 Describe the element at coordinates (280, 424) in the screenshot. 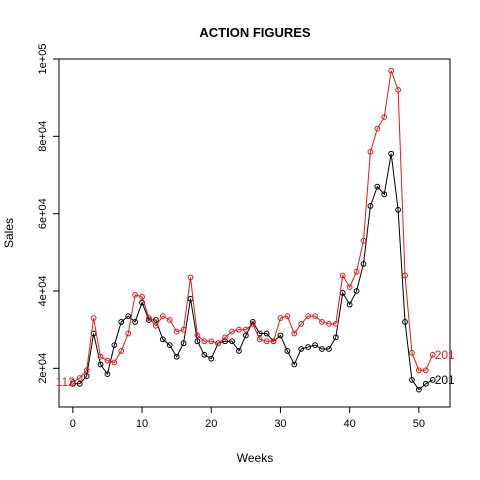

I see `x-tick-label: 30` at that location.